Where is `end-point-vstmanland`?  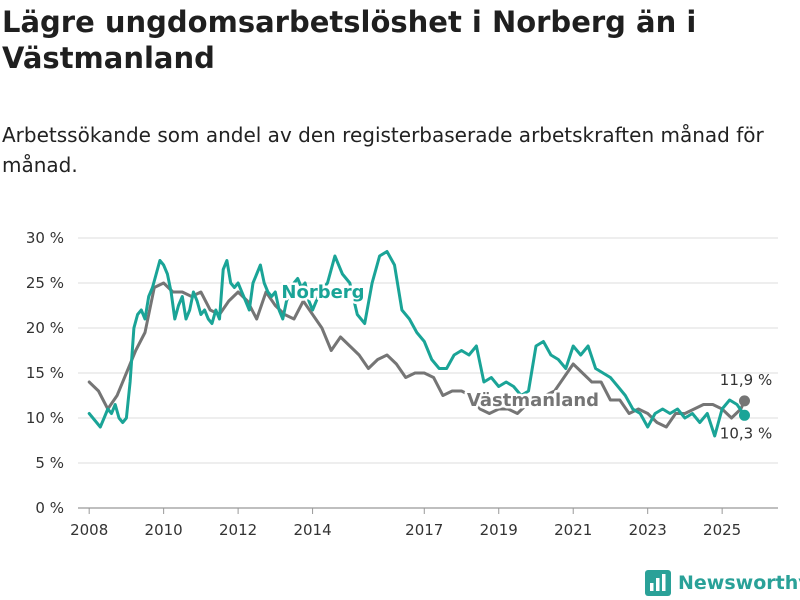
end-point-vstmanland is located at coordinates (744, 401).